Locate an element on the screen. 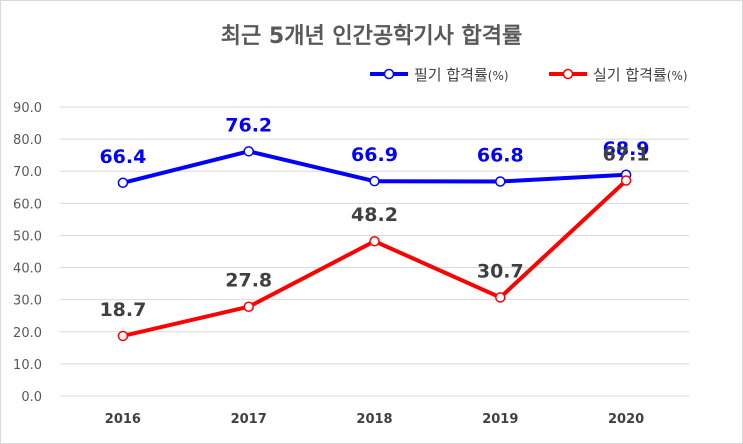 The width and height of the screenshot is (743, 444). data-label: 66.4 is located at coordinates (122, 157).